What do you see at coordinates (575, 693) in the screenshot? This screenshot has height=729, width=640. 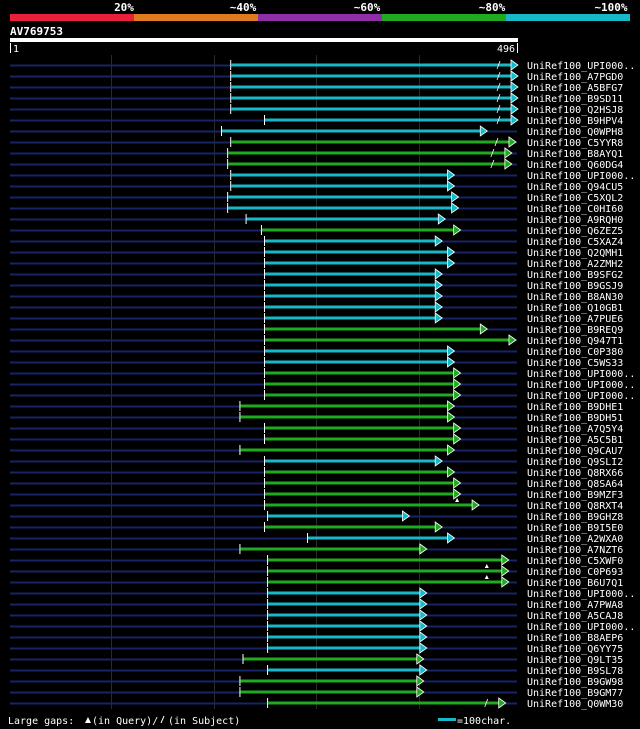 I see `hit-name: UniRef100_B9GM77` at bounding box center [575, 693].